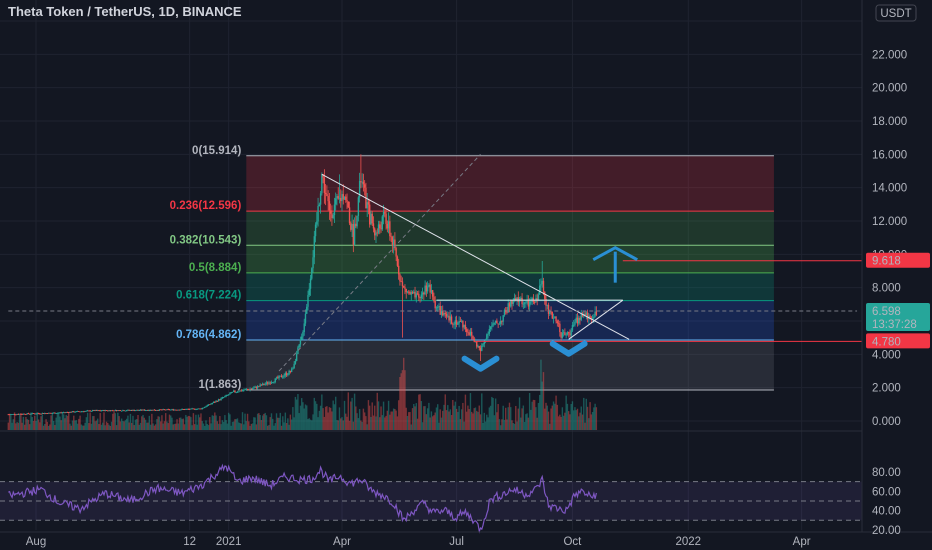 The height and width of the screenshot is (550, 932). Describe the element at coordinates (894, 325) in the screenshot. I see `price-badge-countdown: 13:37:28` at that location.